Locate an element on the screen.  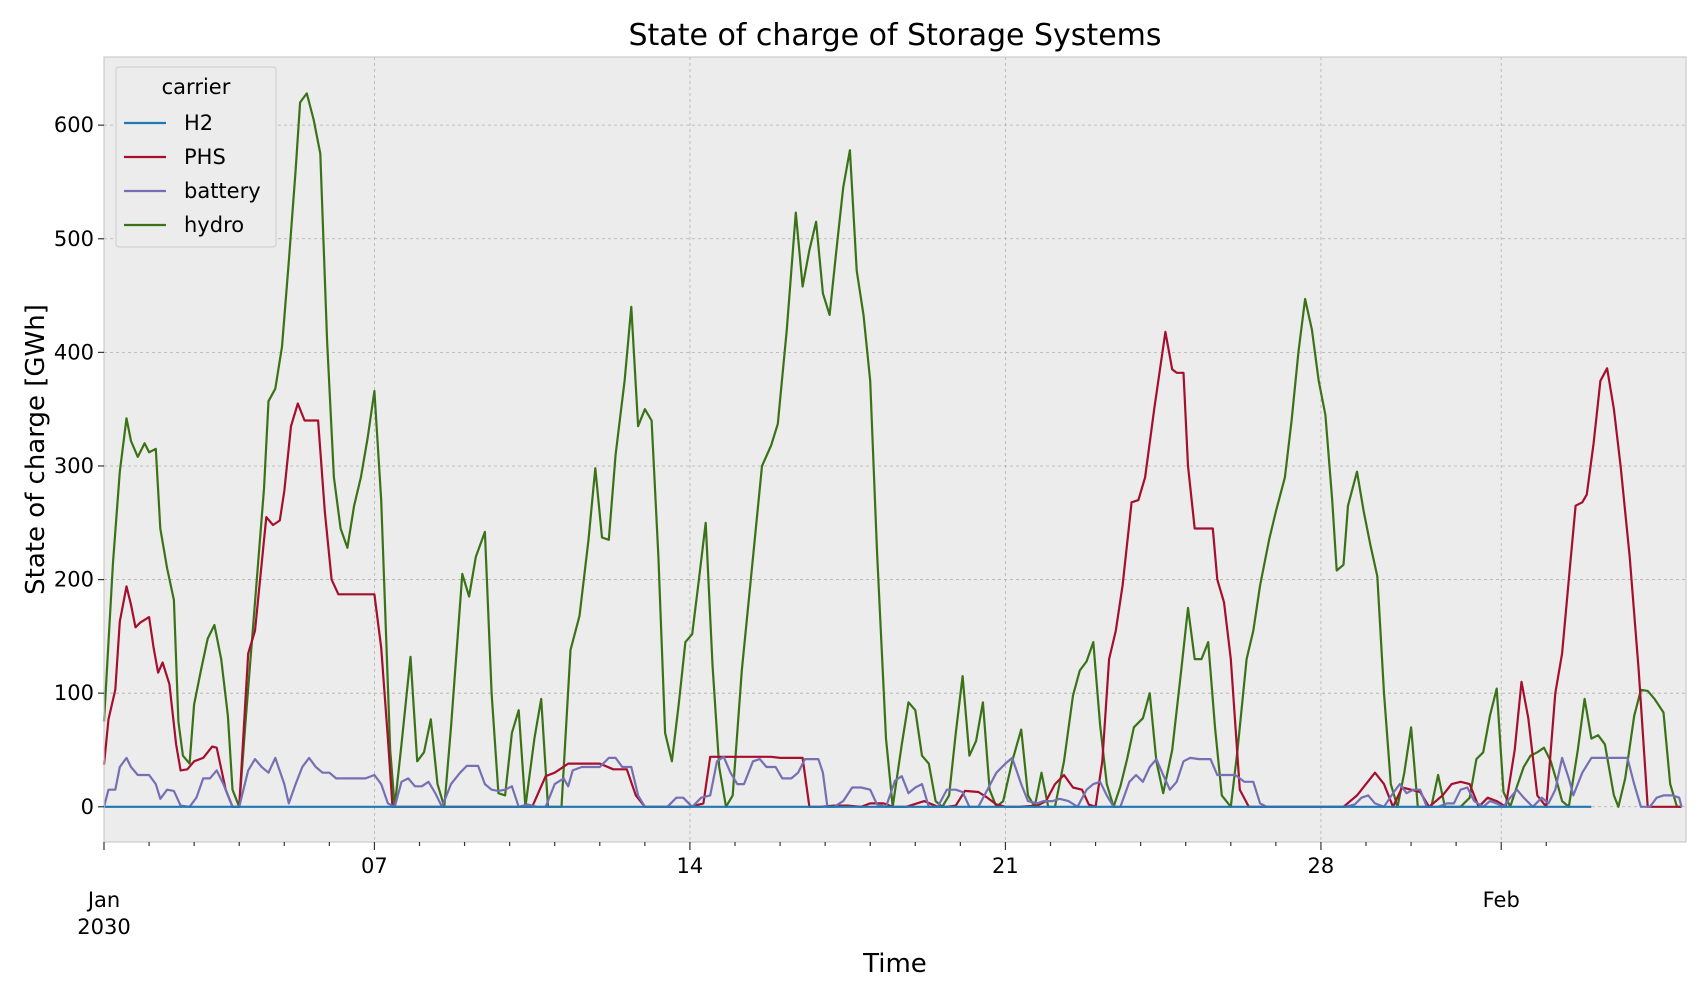
x-tick-label: 28 is located at coordinates (1321, 866).